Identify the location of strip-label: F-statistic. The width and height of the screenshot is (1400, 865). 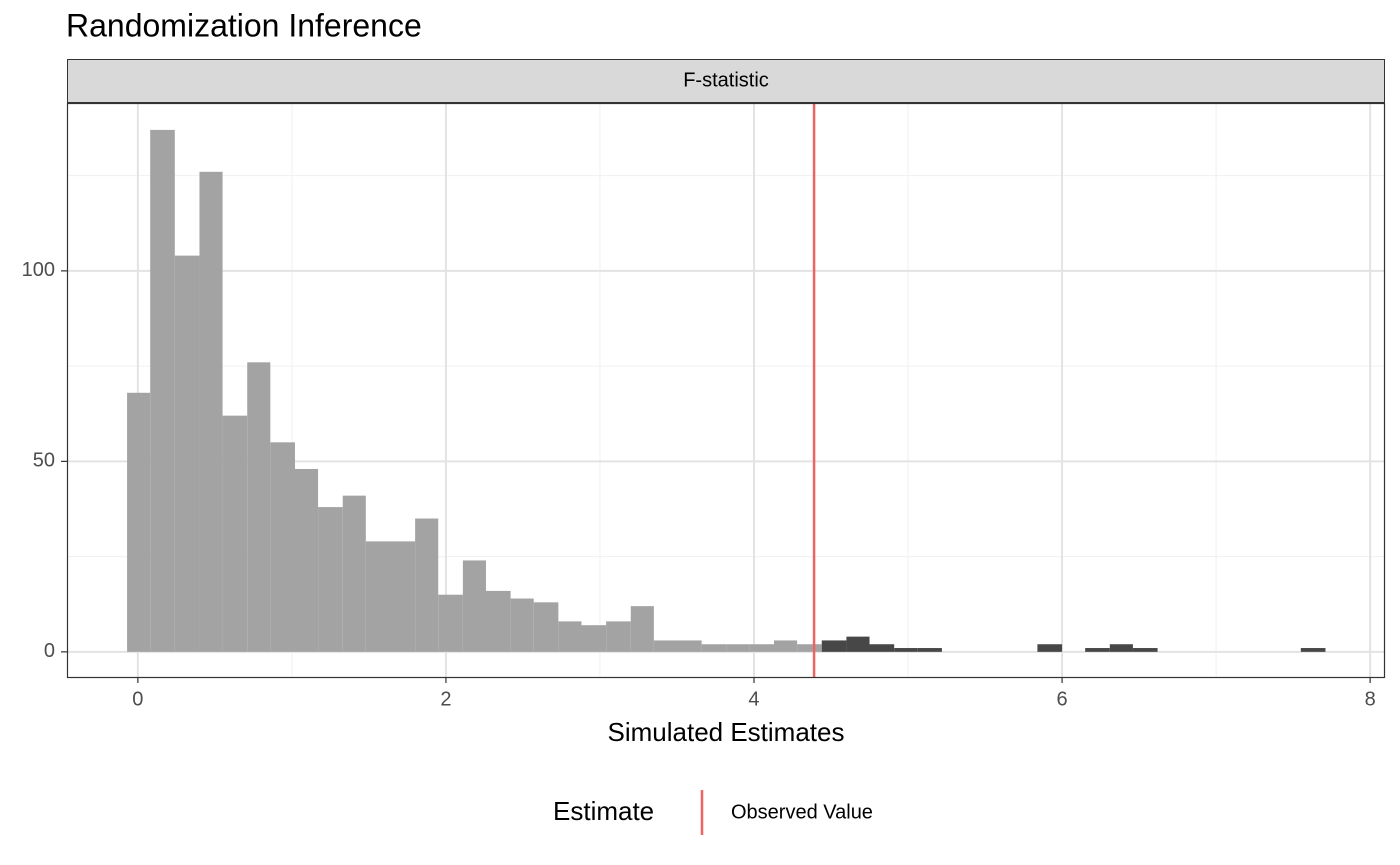
(726, 80).